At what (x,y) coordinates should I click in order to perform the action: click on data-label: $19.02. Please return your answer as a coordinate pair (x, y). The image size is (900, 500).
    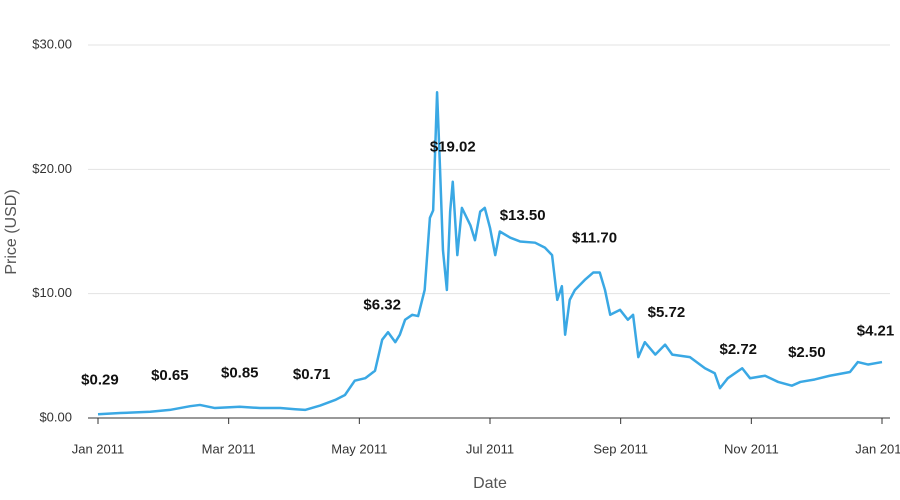
    Looking at the image, I should click on (453, 146).